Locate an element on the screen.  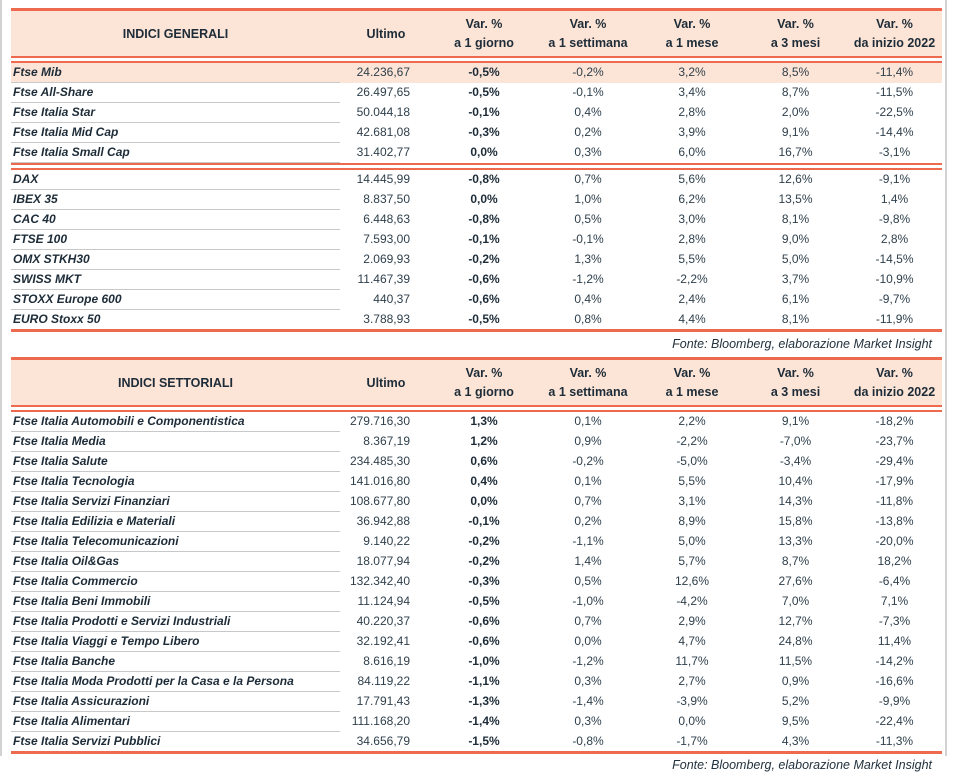
var-pct-value: 2,9% is located at coordinates (692, 621).